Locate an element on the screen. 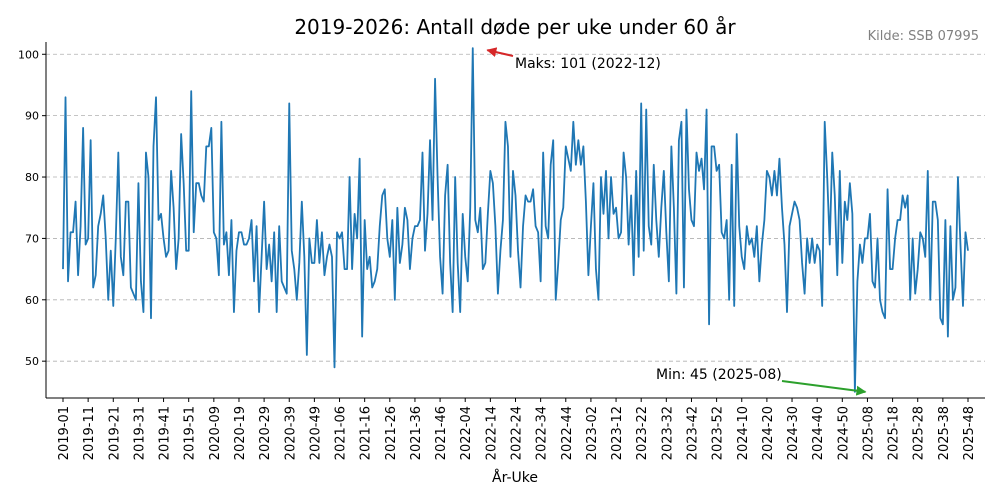 The width and height of the screenshot is (1000, 500). y-tick-label: 80 is located at coordinates (32, 177).